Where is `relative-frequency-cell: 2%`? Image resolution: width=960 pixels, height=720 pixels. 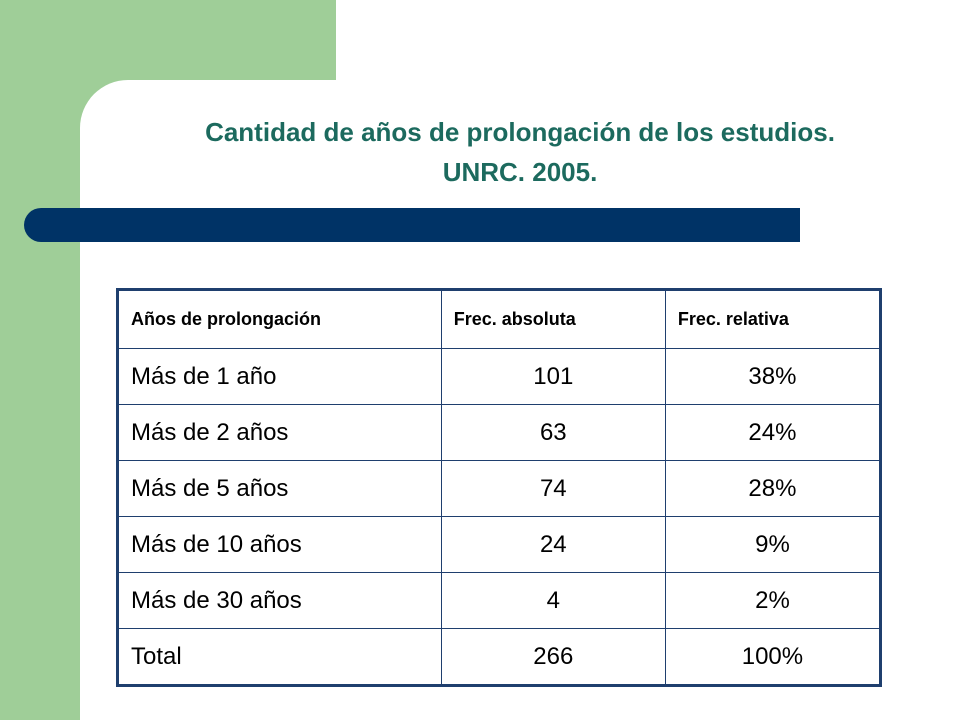 relative-frequency-cell: 2% is located at coordinates (773, 600).